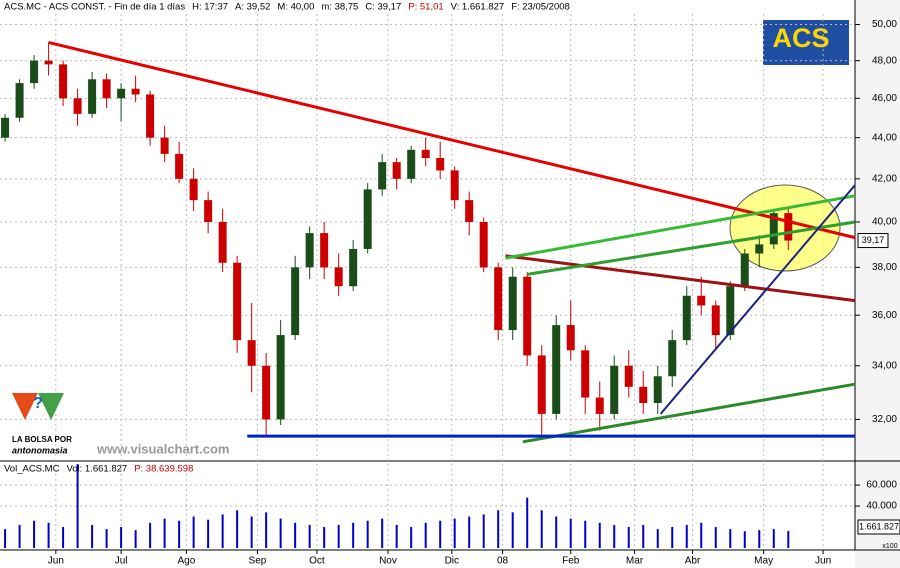  Describe the element at coordinates (210, 7) in the screenshot. I see `header-text: H: 17:37` at that location.